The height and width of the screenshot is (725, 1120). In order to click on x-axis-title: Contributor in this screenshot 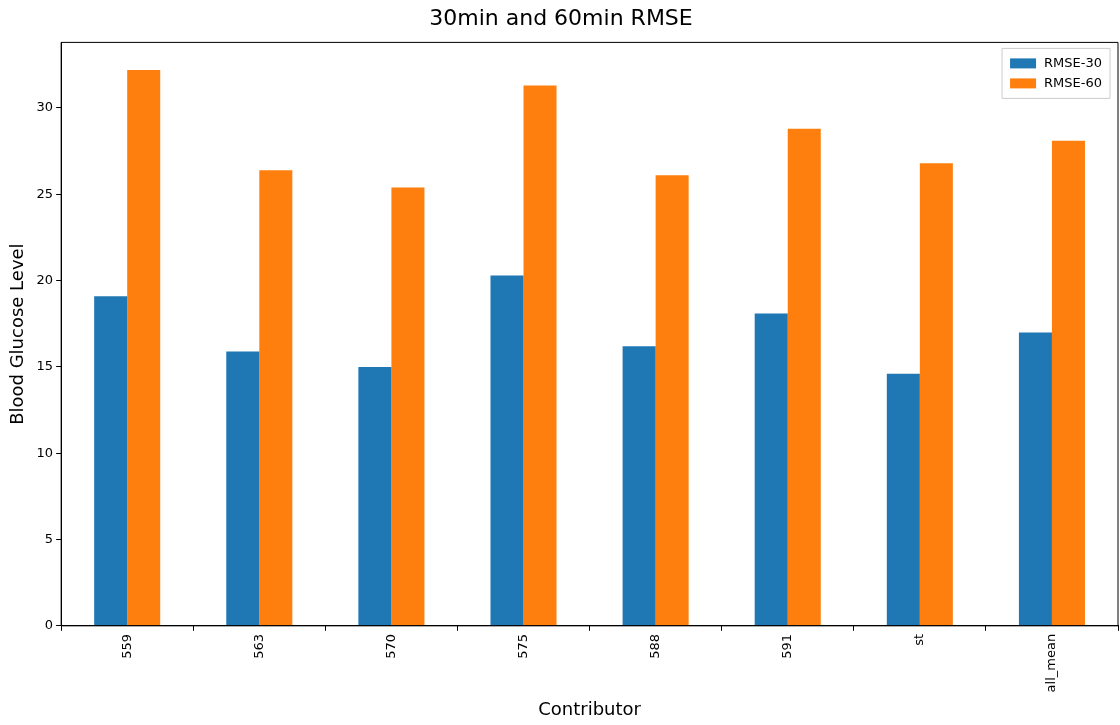, I will do `click(590, 708)`.